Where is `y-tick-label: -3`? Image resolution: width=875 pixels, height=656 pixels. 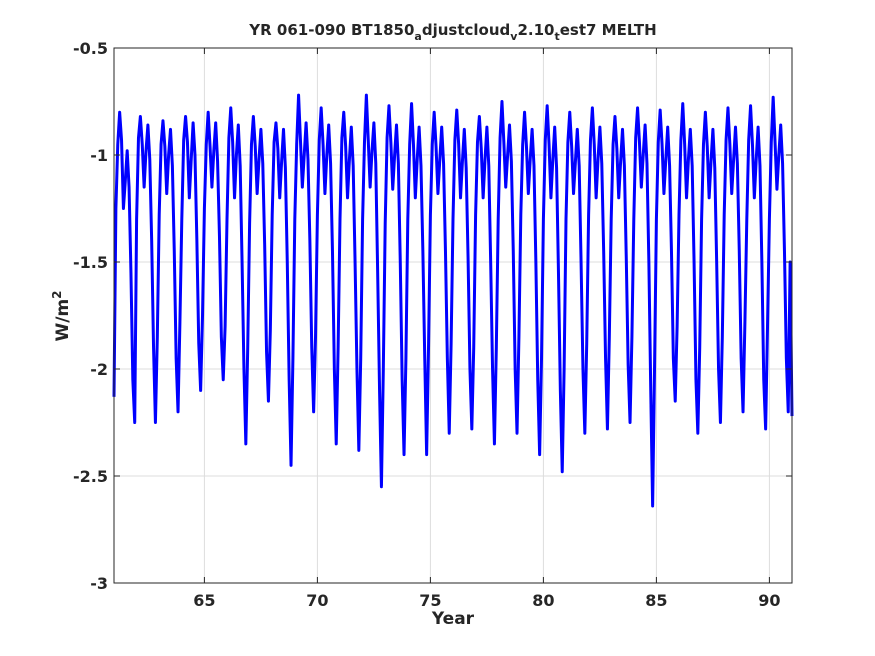
y-tick-label: -3 is located at coordinates (99, 583).